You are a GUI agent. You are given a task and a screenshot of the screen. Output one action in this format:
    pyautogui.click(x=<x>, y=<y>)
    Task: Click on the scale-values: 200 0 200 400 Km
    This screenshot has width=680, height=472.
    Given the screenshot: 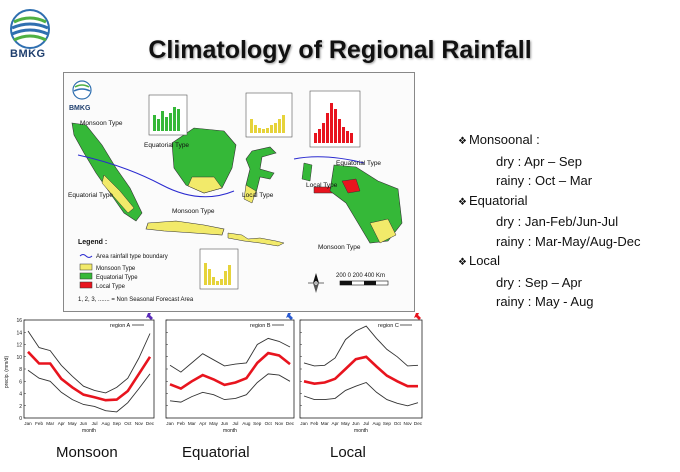 What is the action you would take?
    pyautogui.click(x=360, y=276)
    